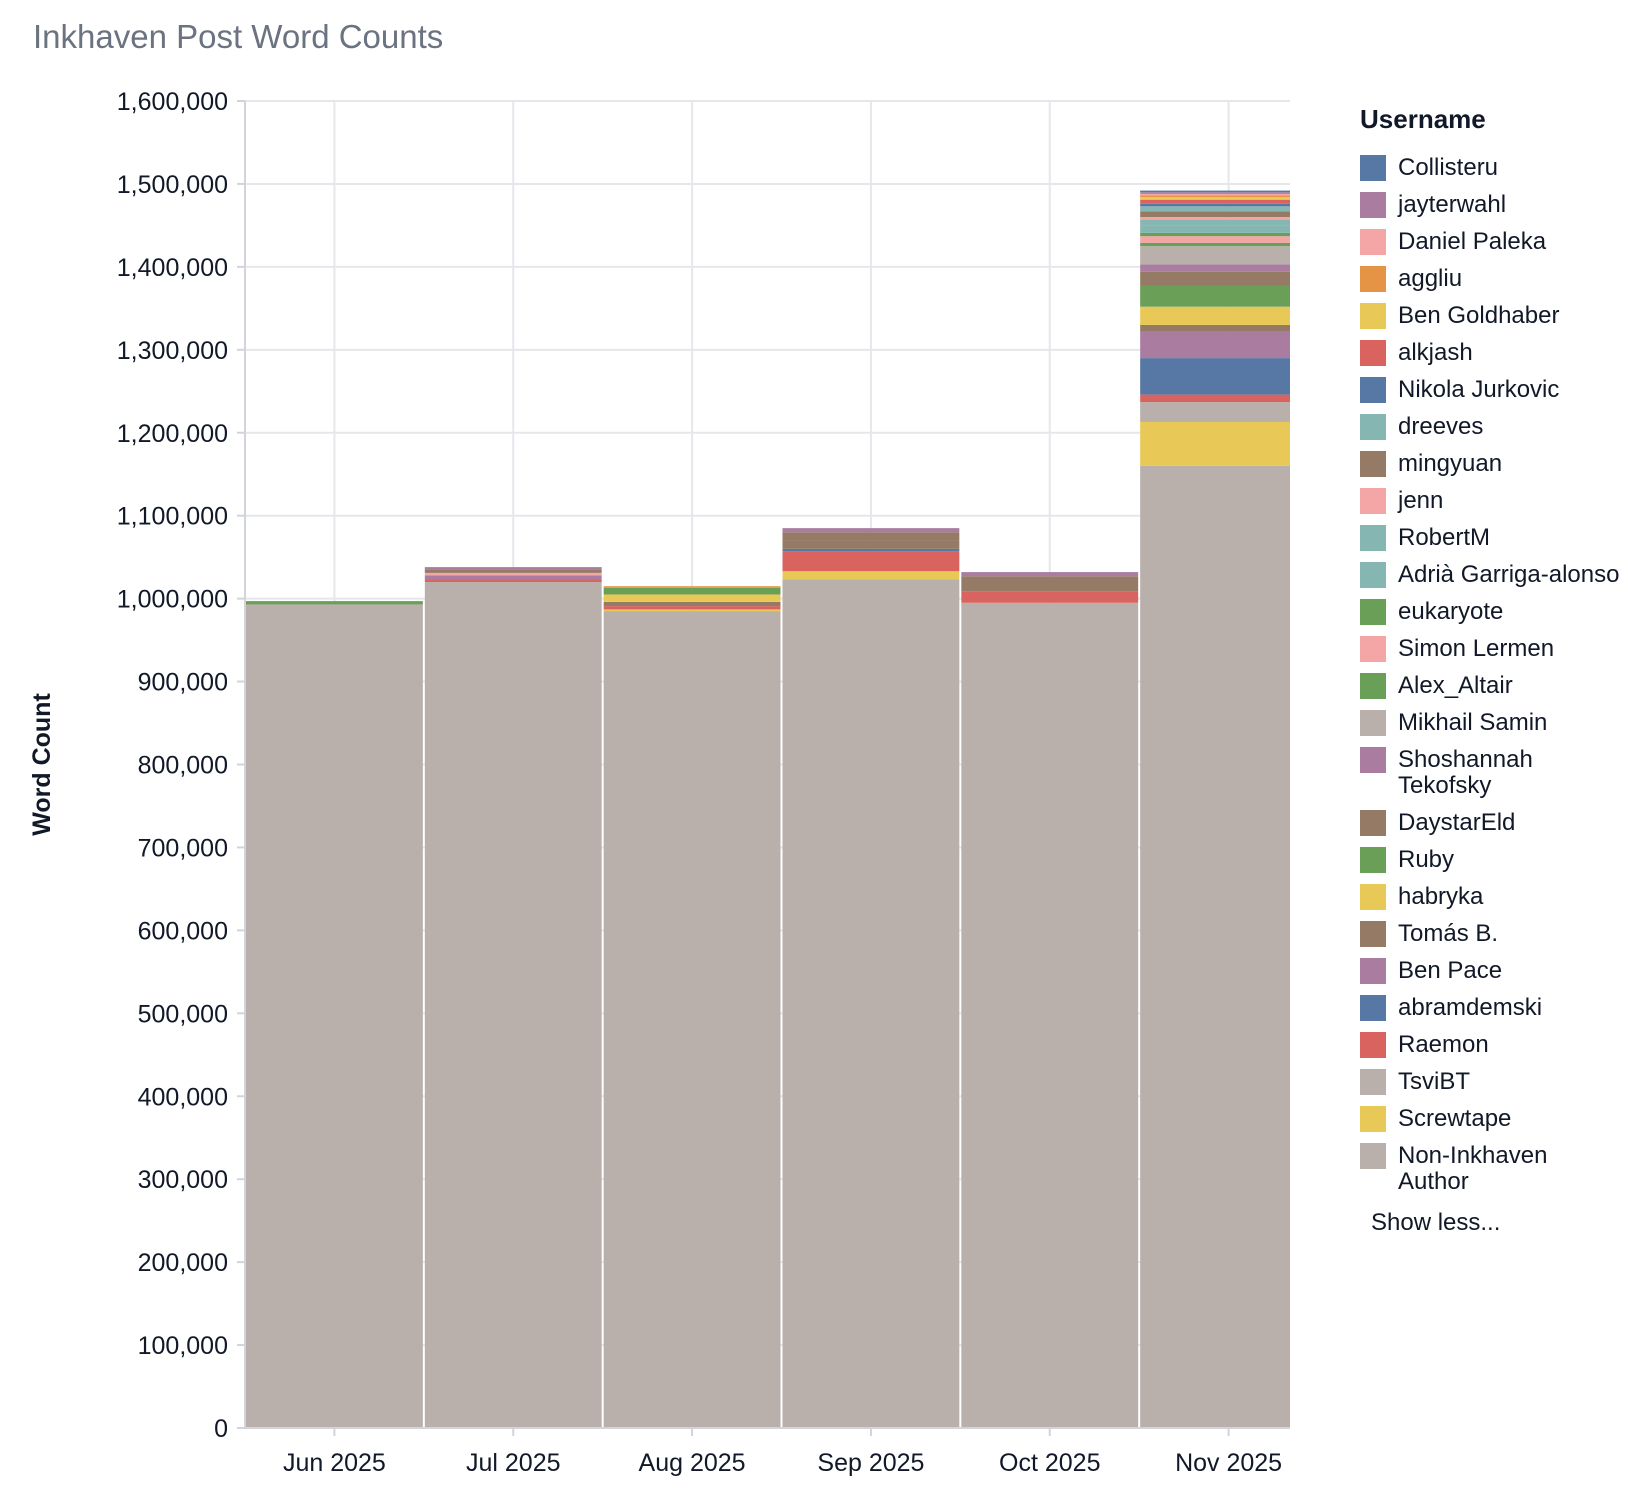 The image size is (1628, 1506). Describe the element at coordinates (238, 36) in the screenshot. I see `chart-title: Inkhaven Post Word Counts` at that location.